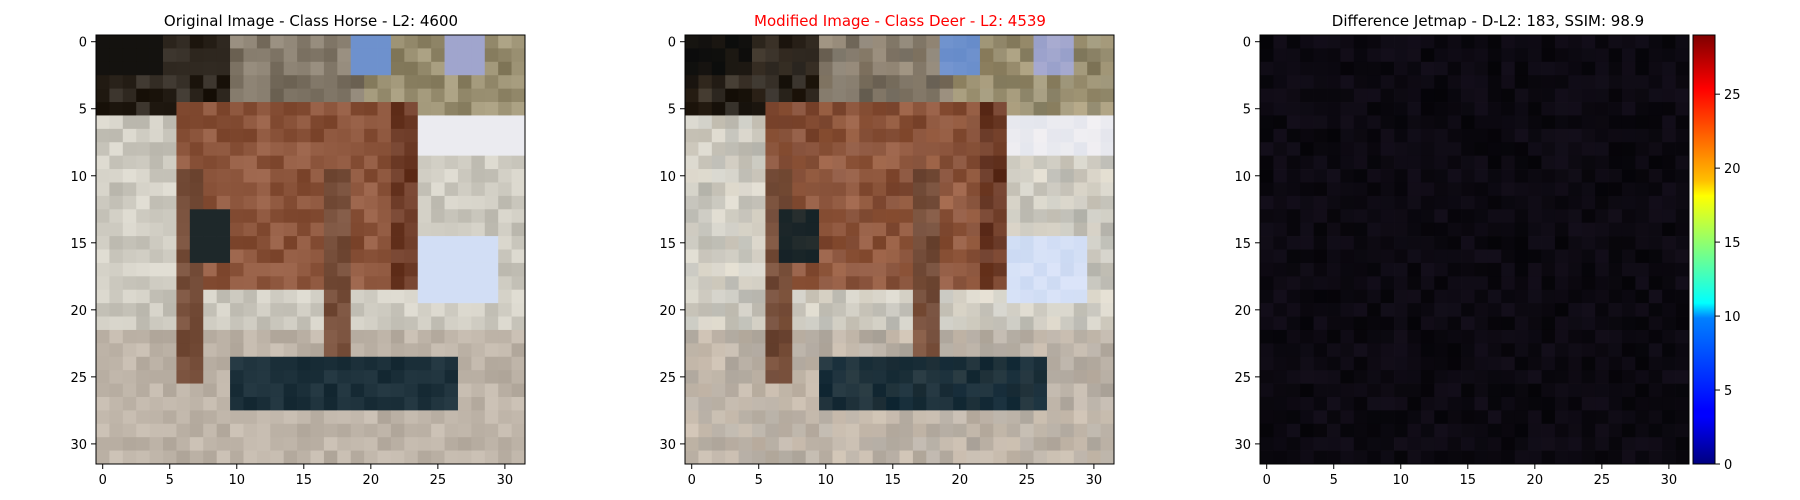 This screenshot has height=500, width=1800. I want to click on colorbar-tick-label: 15, so click(1732, 243).